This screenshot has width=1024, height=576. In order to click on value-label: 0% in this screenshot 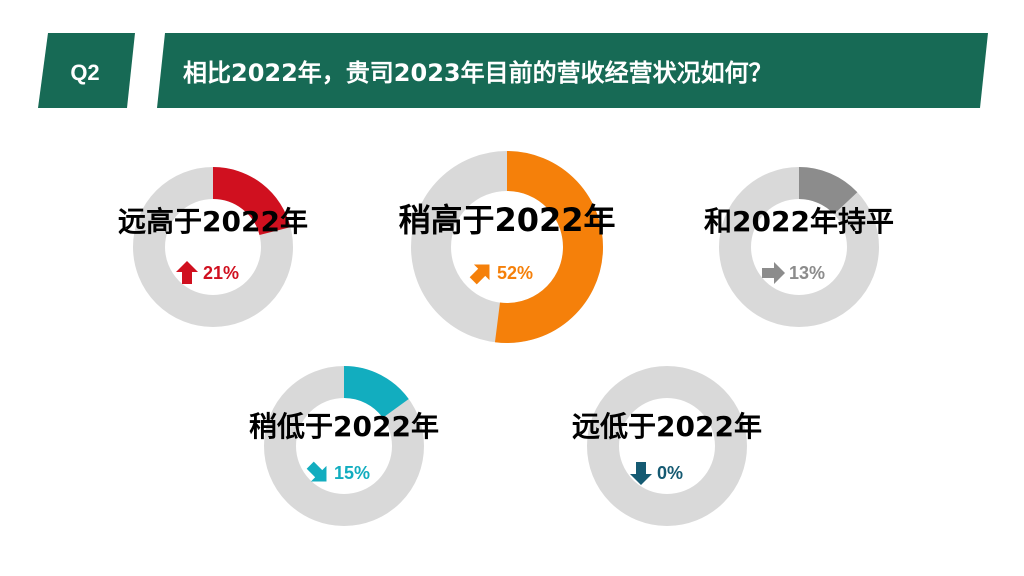, I will do `click(670, 473)`.